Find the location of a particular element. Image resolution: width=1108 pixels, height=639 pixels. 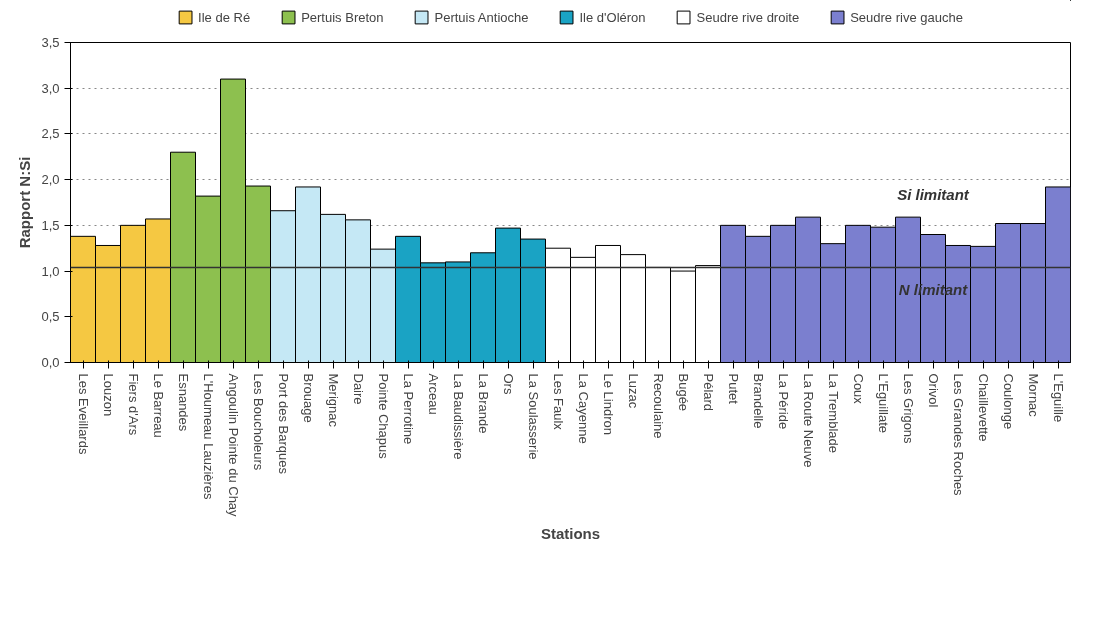

legend-label: Seudre rive gauche is located at coordinates (906, 17).